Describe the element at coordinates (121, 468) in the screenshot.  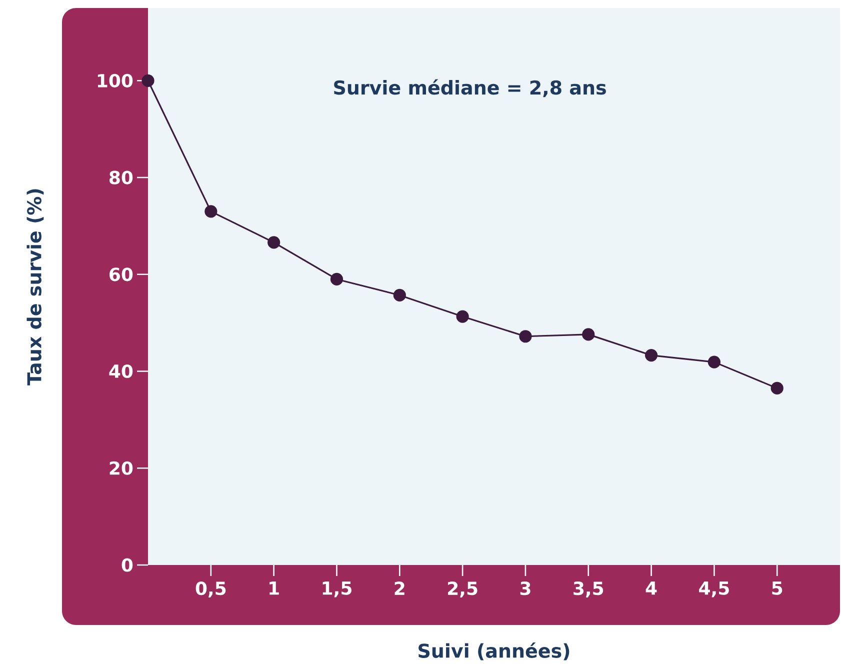
I see `y-tick-label: 20` at that location.